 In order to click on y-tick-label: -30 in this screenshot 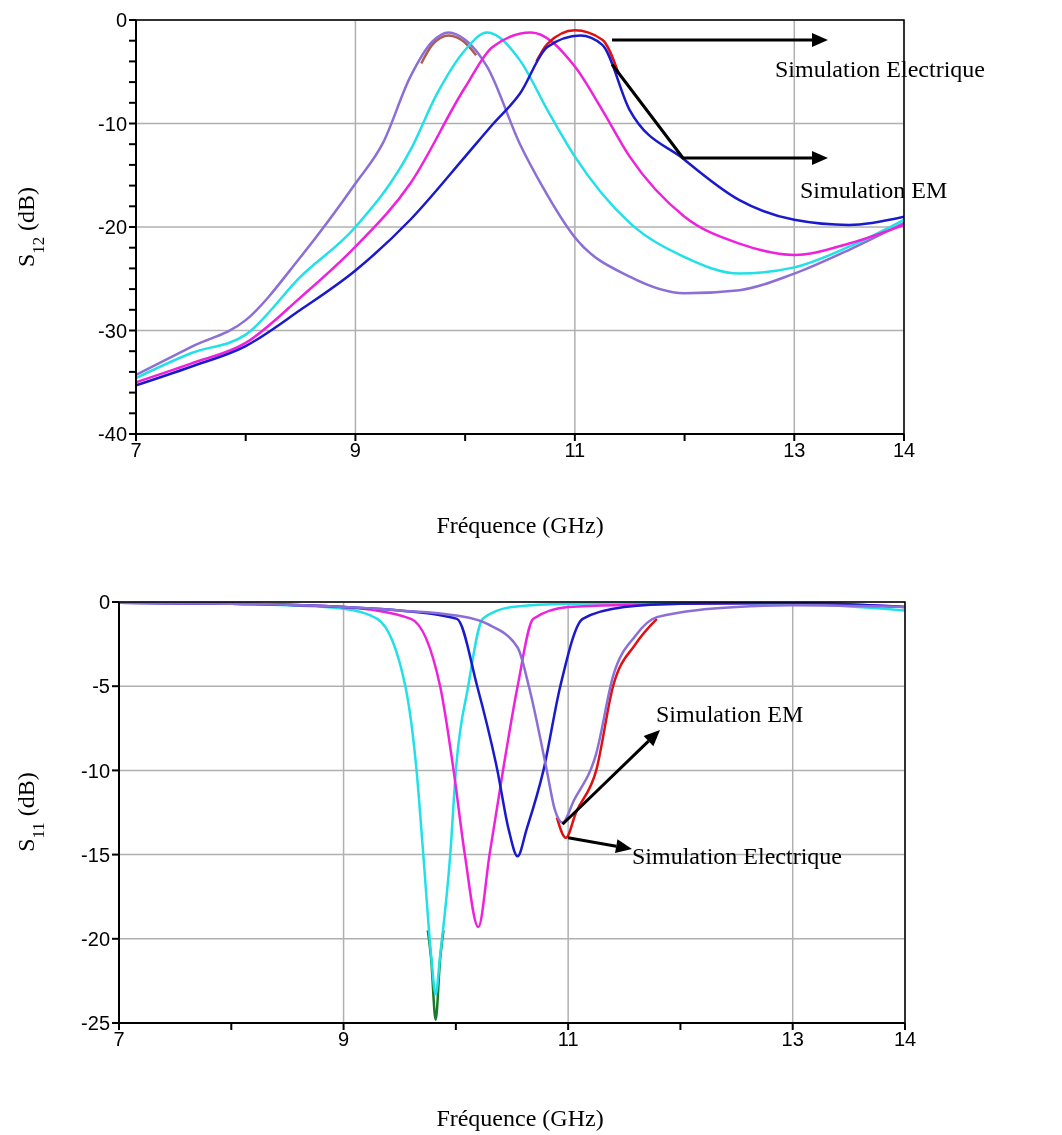, I will do `click(112, 330)`.